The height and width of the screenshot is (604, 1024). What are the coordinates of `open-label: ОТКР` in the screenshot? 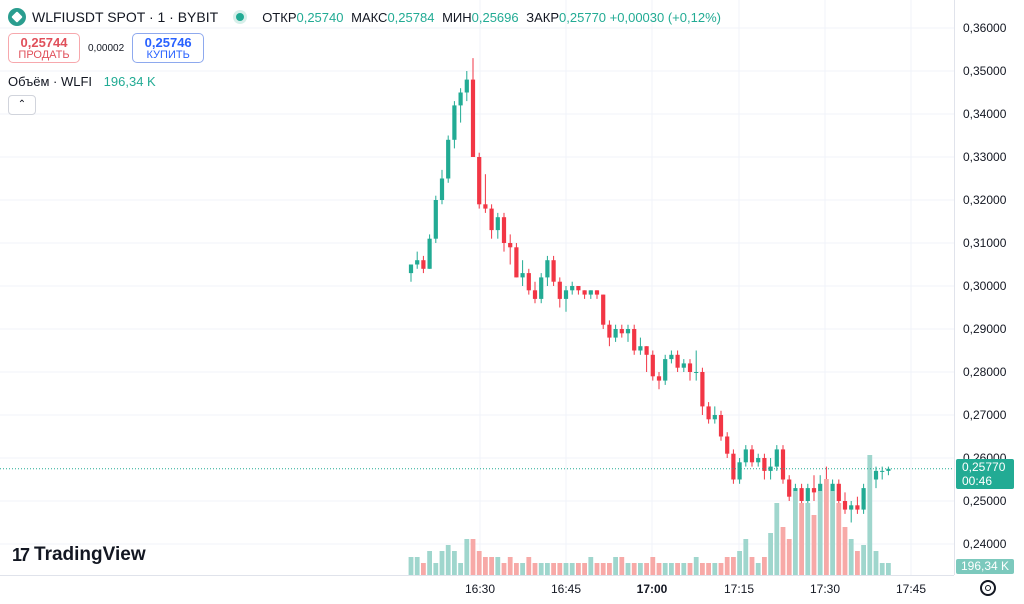 It's located at (279, 17).